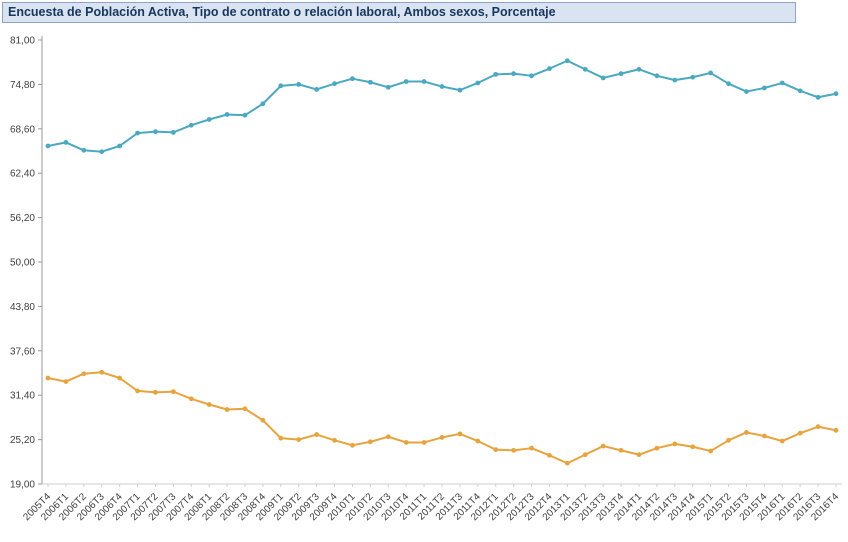 This screenshot has width=848, height=542. I want to click on y-tick-label: 50,00, so click(22, 263).